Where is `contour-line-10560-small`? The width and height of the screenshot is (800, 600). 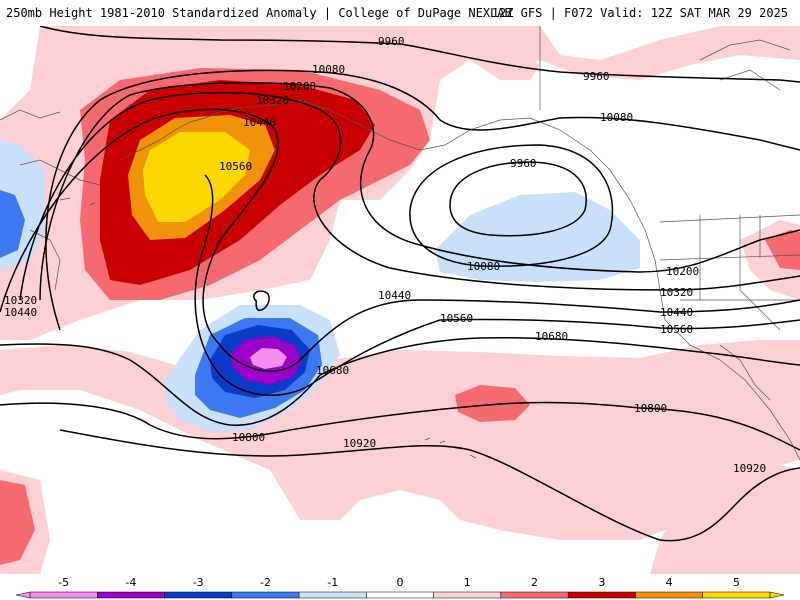 contour-line-10560-small is located at coordinates (261, 300).